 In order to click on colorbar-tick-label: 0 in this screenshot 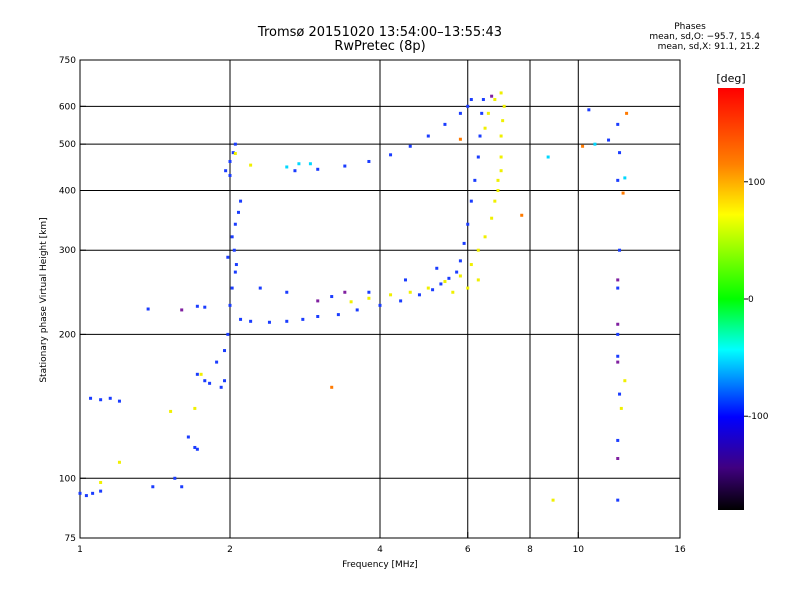, I will do `click(751, 300)`.